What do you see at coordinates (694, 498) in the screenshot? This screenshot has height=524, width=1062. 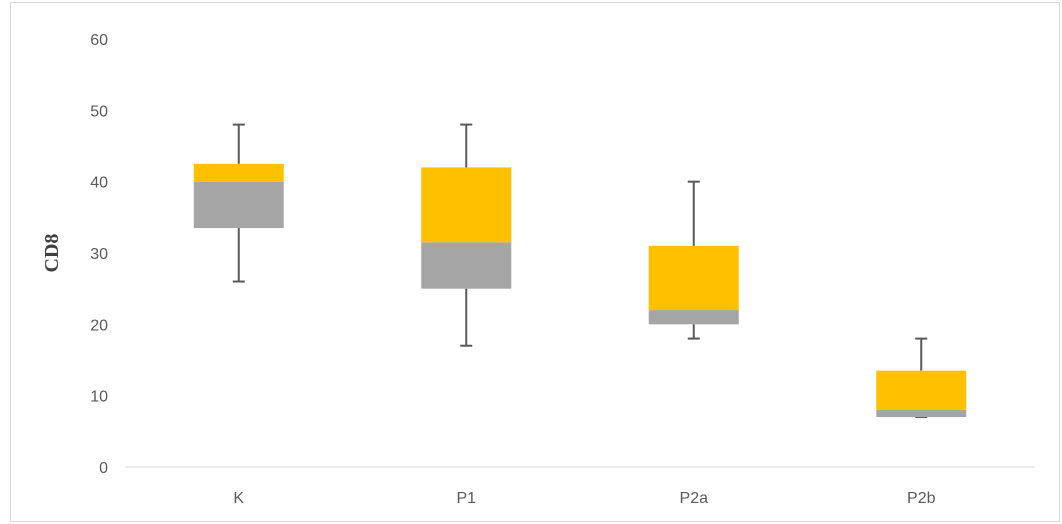 I see `x-tick-label: P2a` at bounding box center [694, 498].